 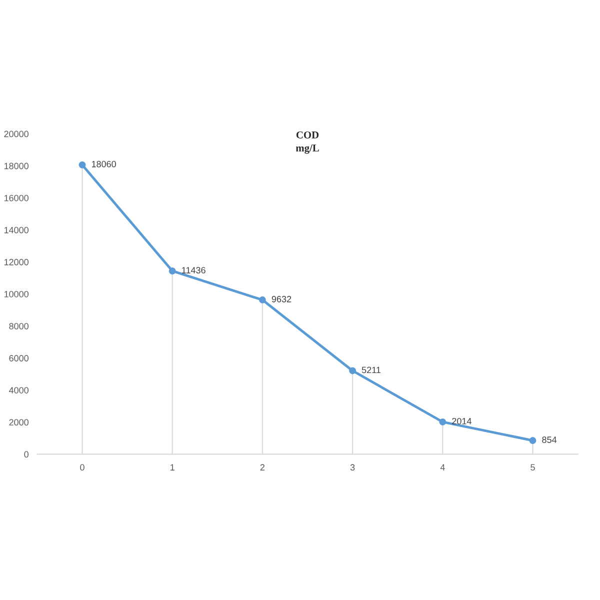 I want to click on y-tick-label: 0, so click(x=26, y=454).